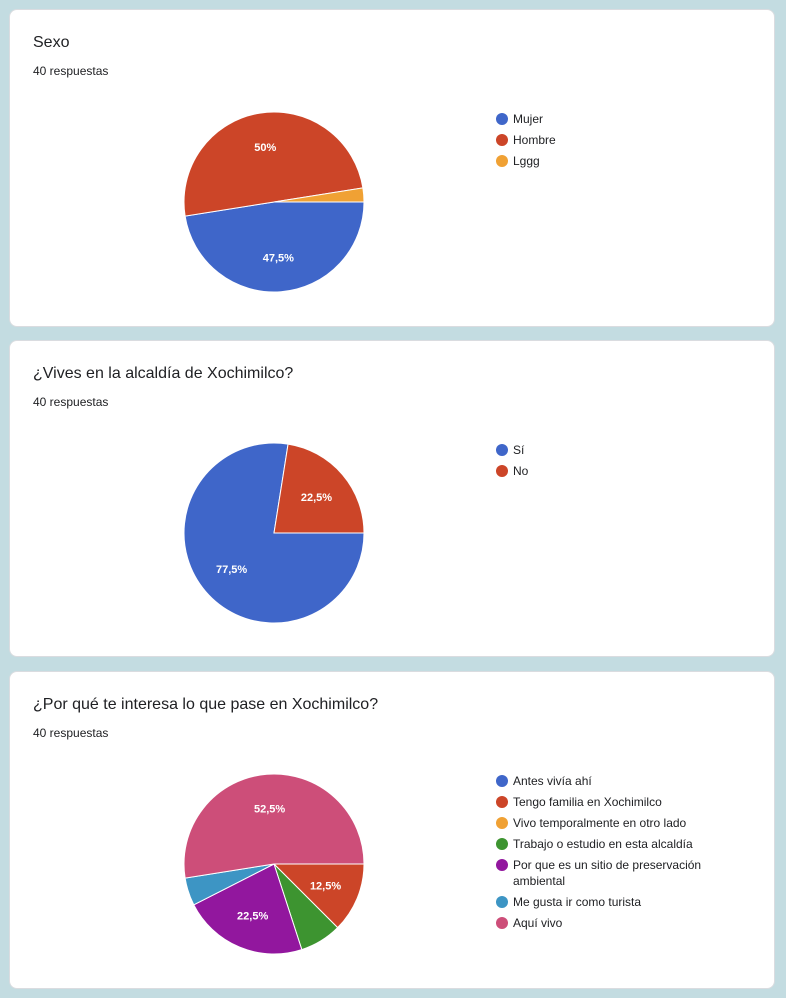  What do you see at coordinates (528, 119) in the screenshot?
I see `legend-label: Mujer` at bounding box center [528, 119].